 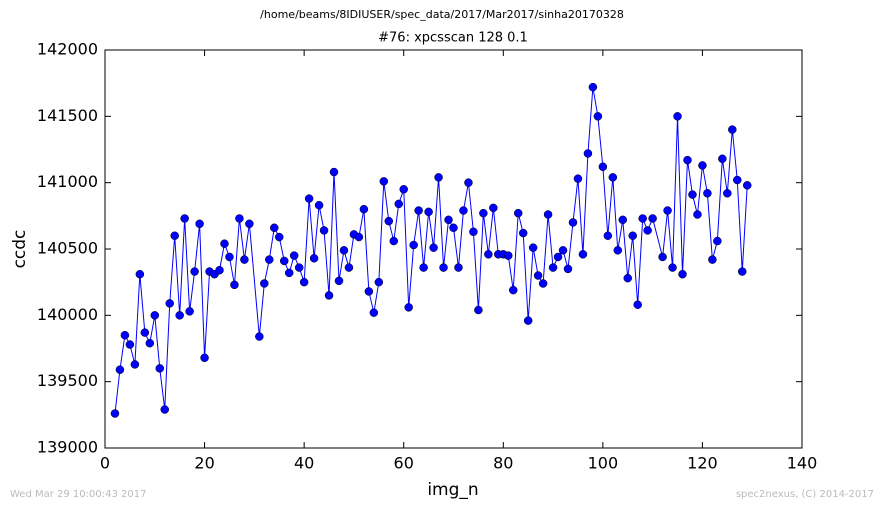 What do you see at coordinates (452, 490) in the screenshot?
I see `x-axis-label: img_n` at bounding box center [452, 490].